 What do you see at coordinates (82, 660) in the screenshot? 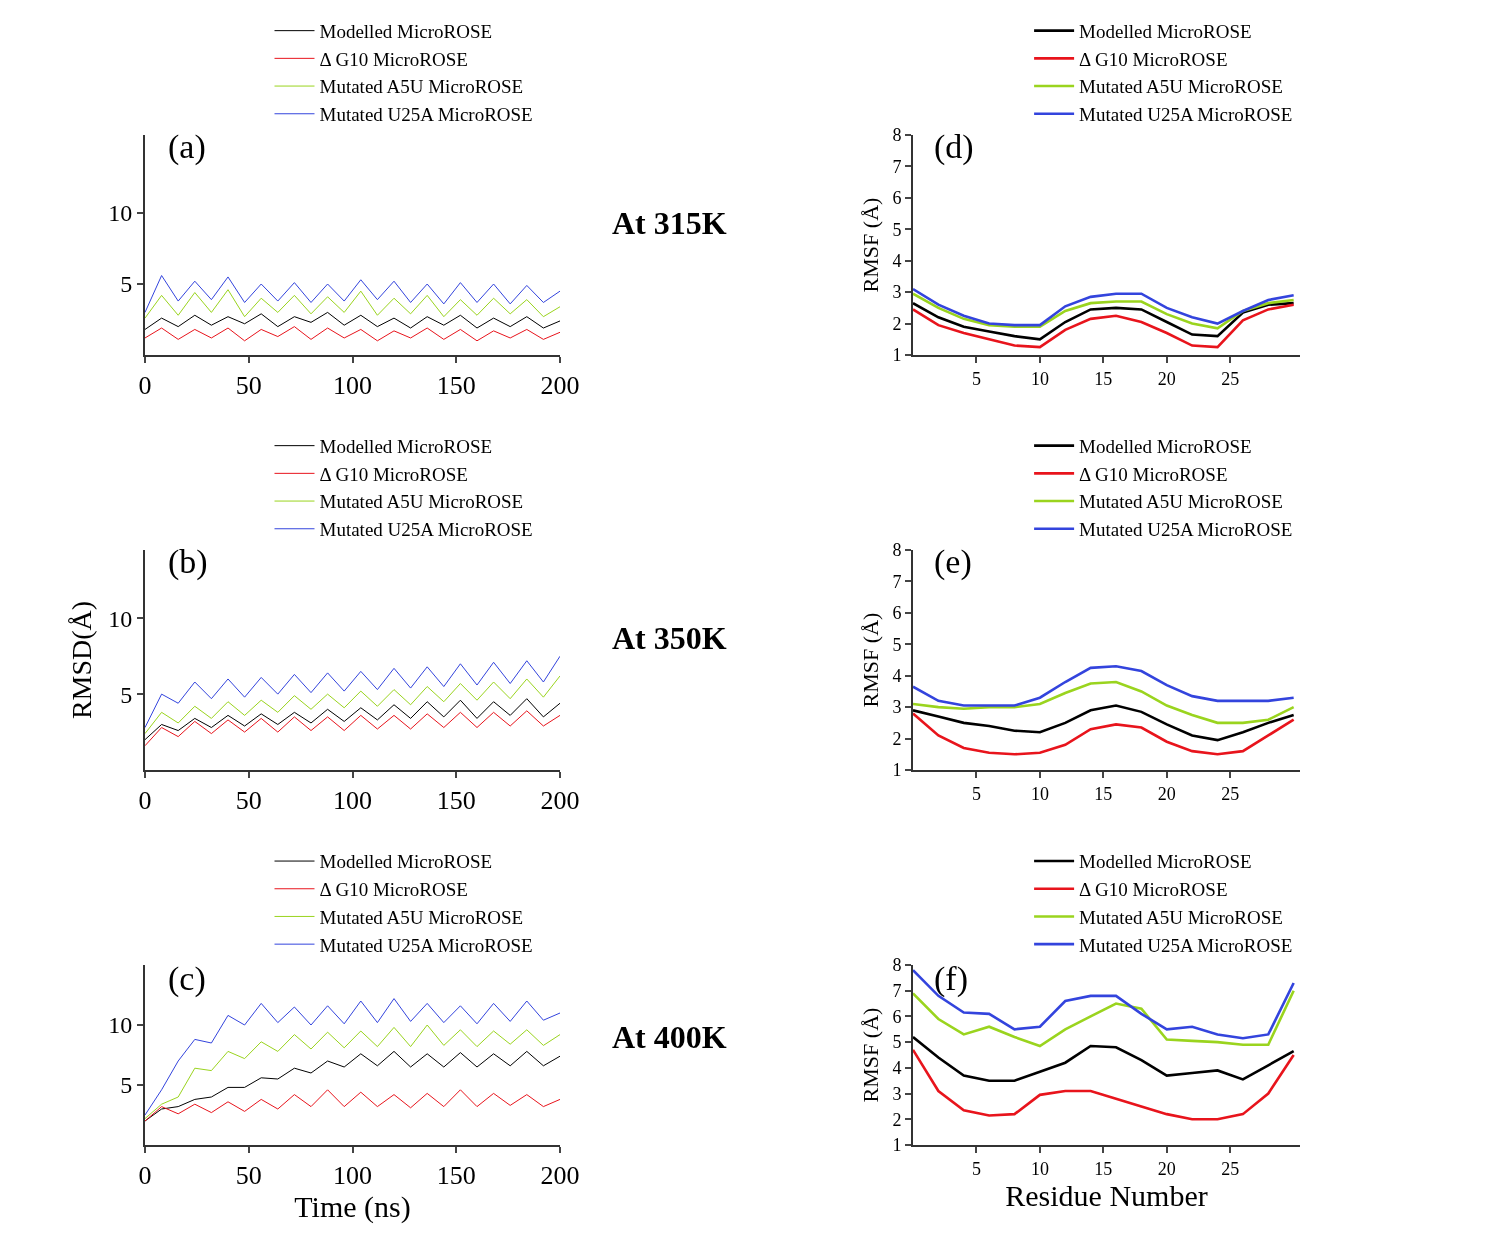
I see `y-axis-title: RMSD(Å)` at bounding box center [82, 660].